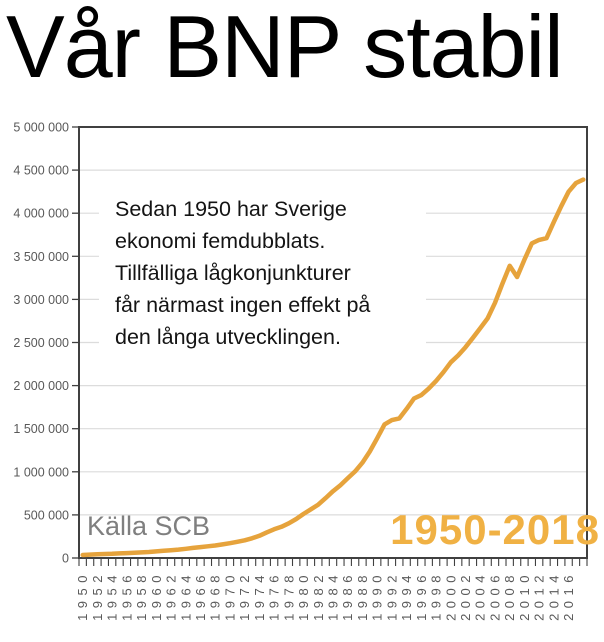  Describe the element at coordinates (244, 595) in the screenshot. I see `svg-text: 1972` at that location.